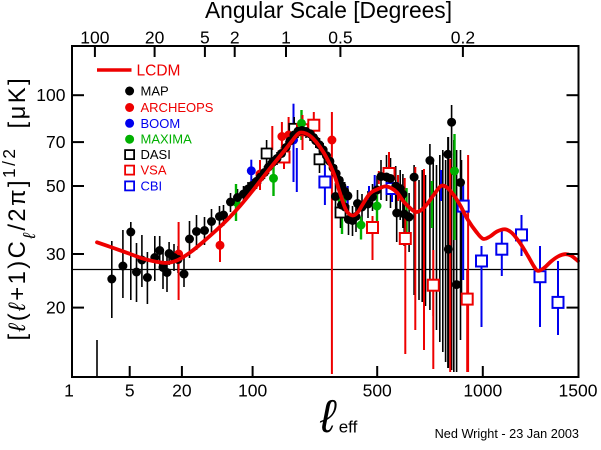  I want to click on svg-text: 50, so click(56, 186).